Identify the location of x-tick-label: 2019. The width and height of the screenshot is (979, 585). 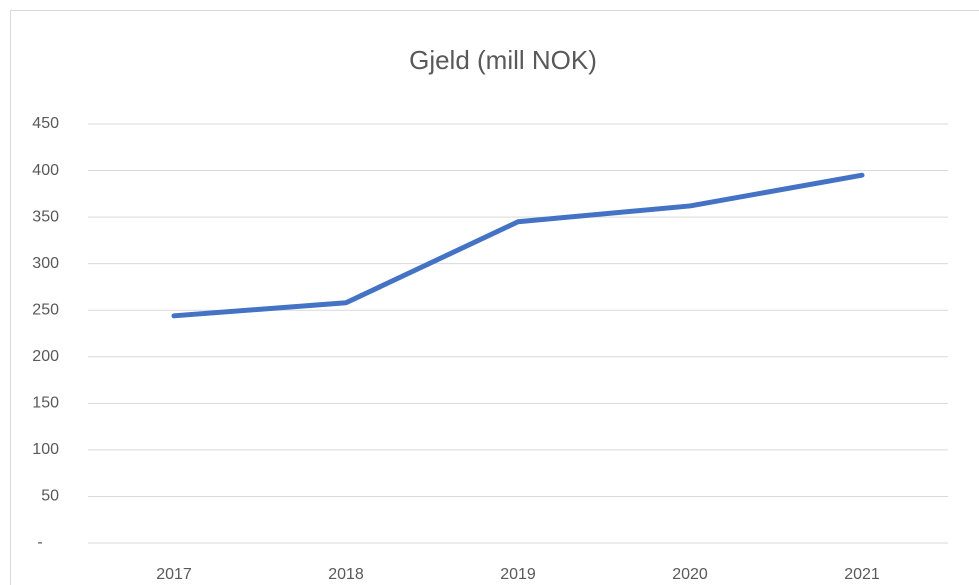
(518, 574).